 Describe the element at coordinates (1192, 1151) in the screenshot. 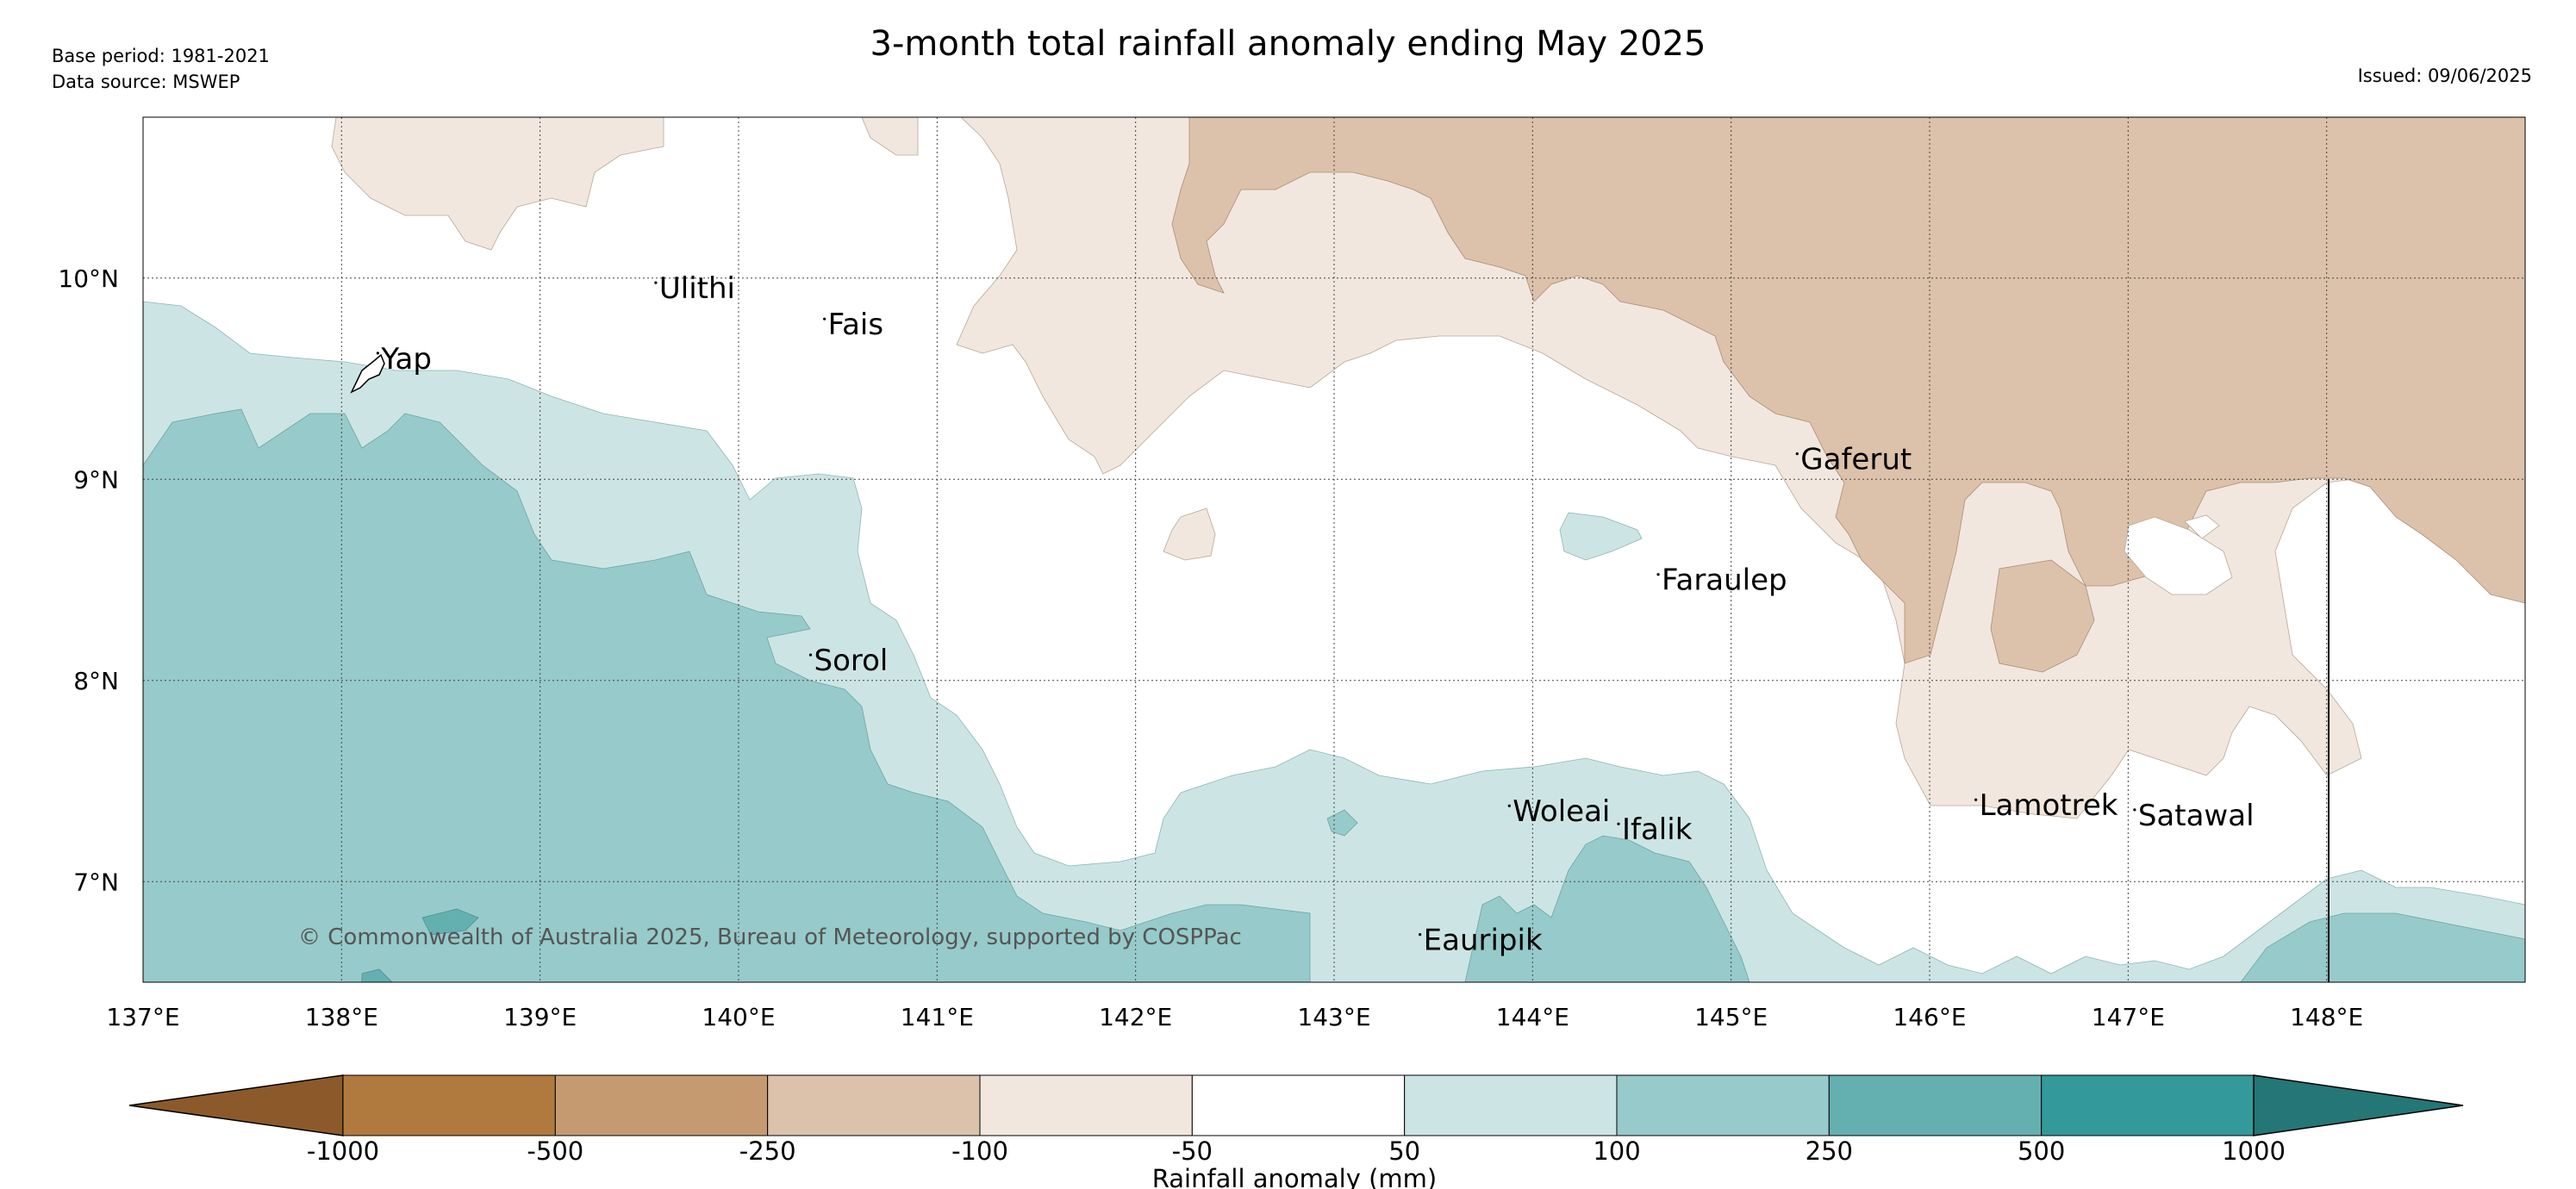

I see `colorbar-tick-label: -50` at that location.